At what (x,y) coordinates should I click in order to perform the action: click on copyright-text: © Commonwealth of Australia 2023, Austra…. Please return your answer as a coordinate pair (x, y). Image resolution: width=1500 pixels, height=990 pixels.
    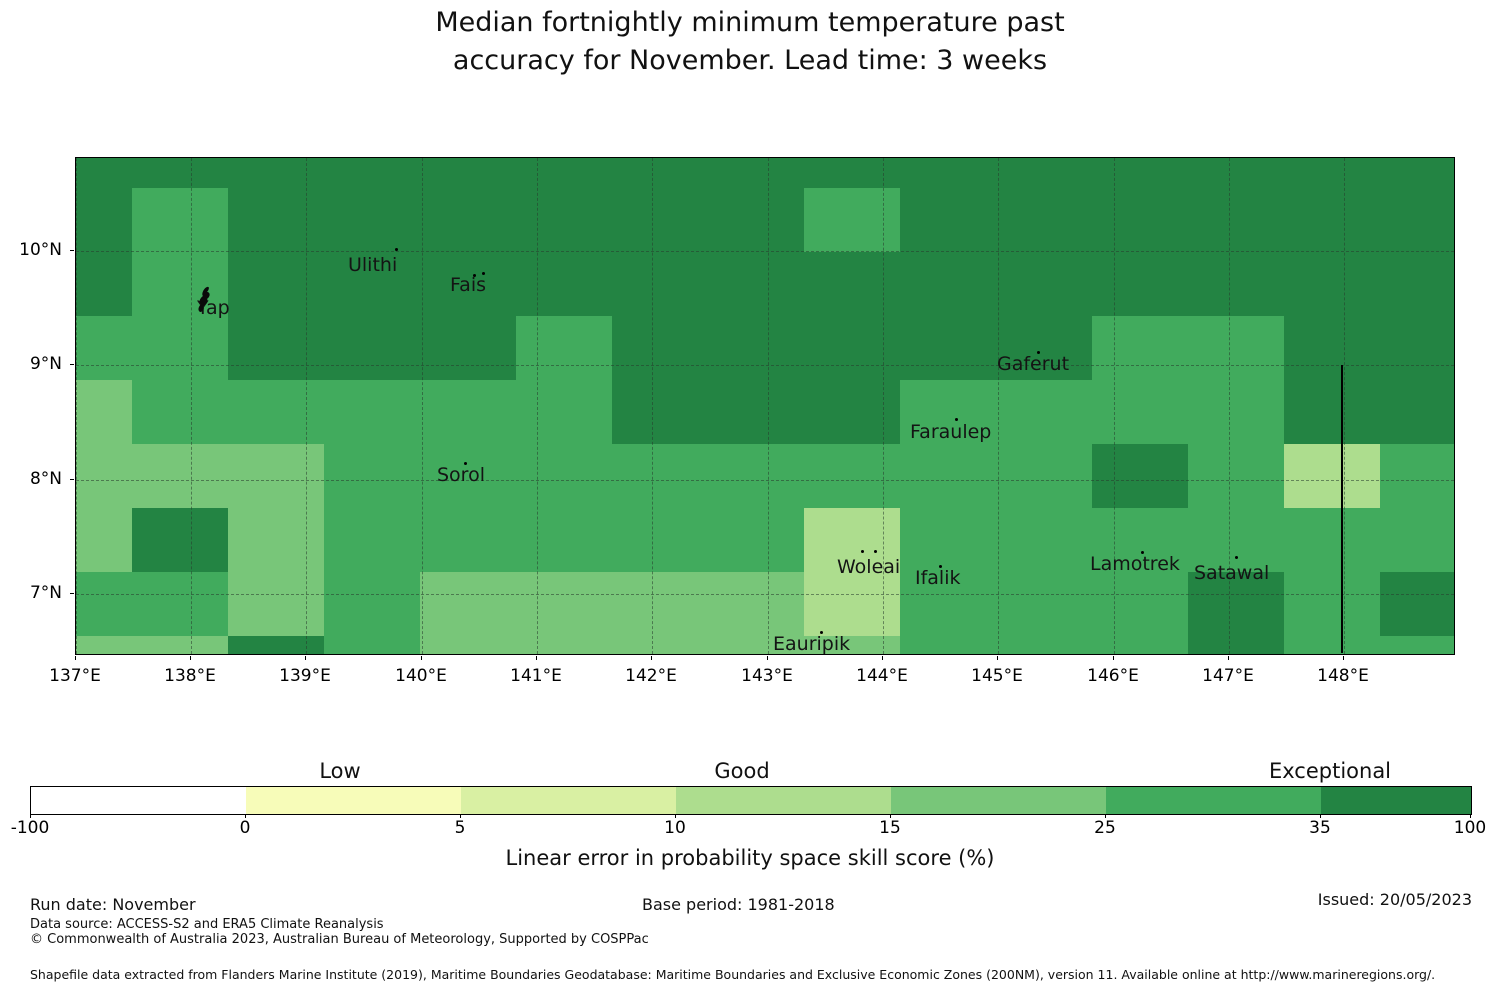
    Looking at the image, I should click on (339, 939).